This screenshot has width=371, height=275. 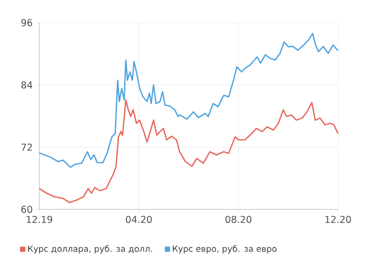 What do you see at coordinates (39, 219) in the screenshot?
I see `x-tick-label: 12.19` at bounding box center [39, 219].